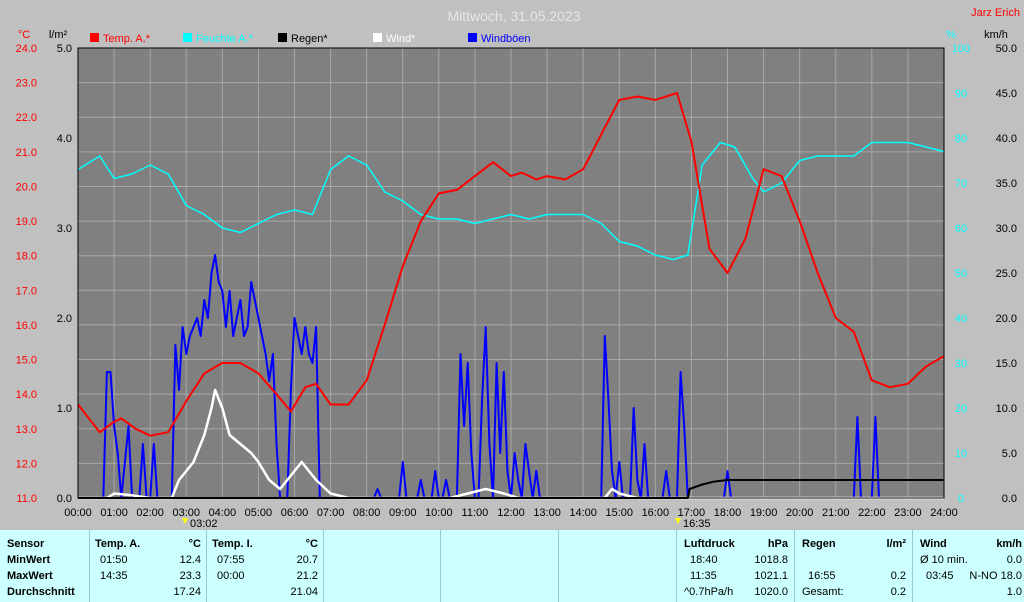  Describe the element at coordinates (1006, 364) in the screenshot. I see `wind-tick-label: 15.0` at that location.